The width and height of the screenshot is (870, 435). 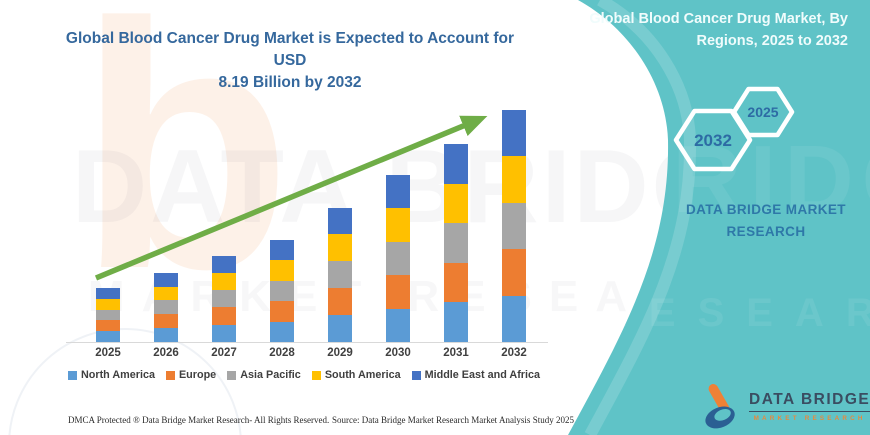 What do you see at coordinates (766, 209) in the screenshot?
I see `brand-text-line1: DATA BRIDGE MARKET` at bounding box center [766, 209].